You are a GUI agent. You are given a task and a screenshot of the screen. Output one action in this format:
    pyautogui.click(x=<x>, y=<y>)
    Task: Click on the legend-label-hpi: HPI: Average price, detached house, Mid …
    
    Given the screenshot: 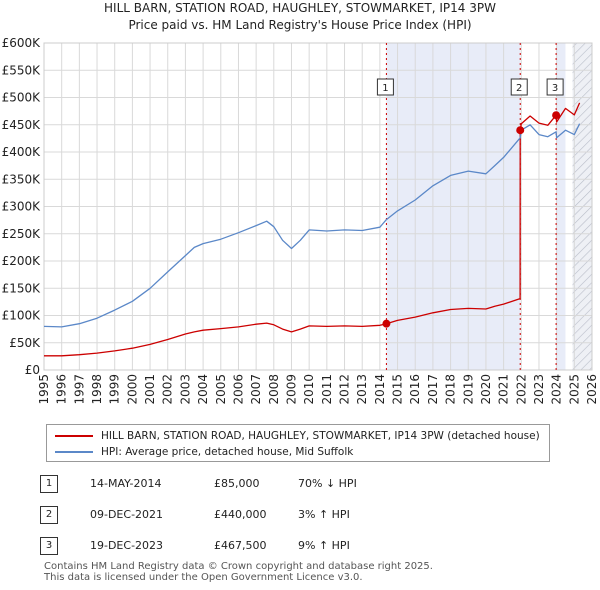 What is the action you would take?
    pyautogui.click(x=227, y=452)
    